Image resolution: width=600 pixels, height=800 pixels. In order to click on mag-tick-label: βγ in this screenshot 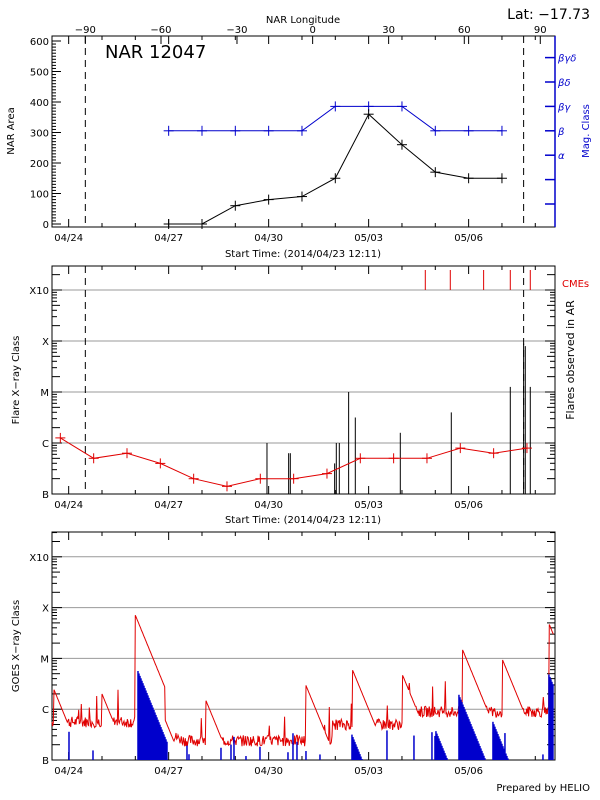, I will do `click(564, 107)`.